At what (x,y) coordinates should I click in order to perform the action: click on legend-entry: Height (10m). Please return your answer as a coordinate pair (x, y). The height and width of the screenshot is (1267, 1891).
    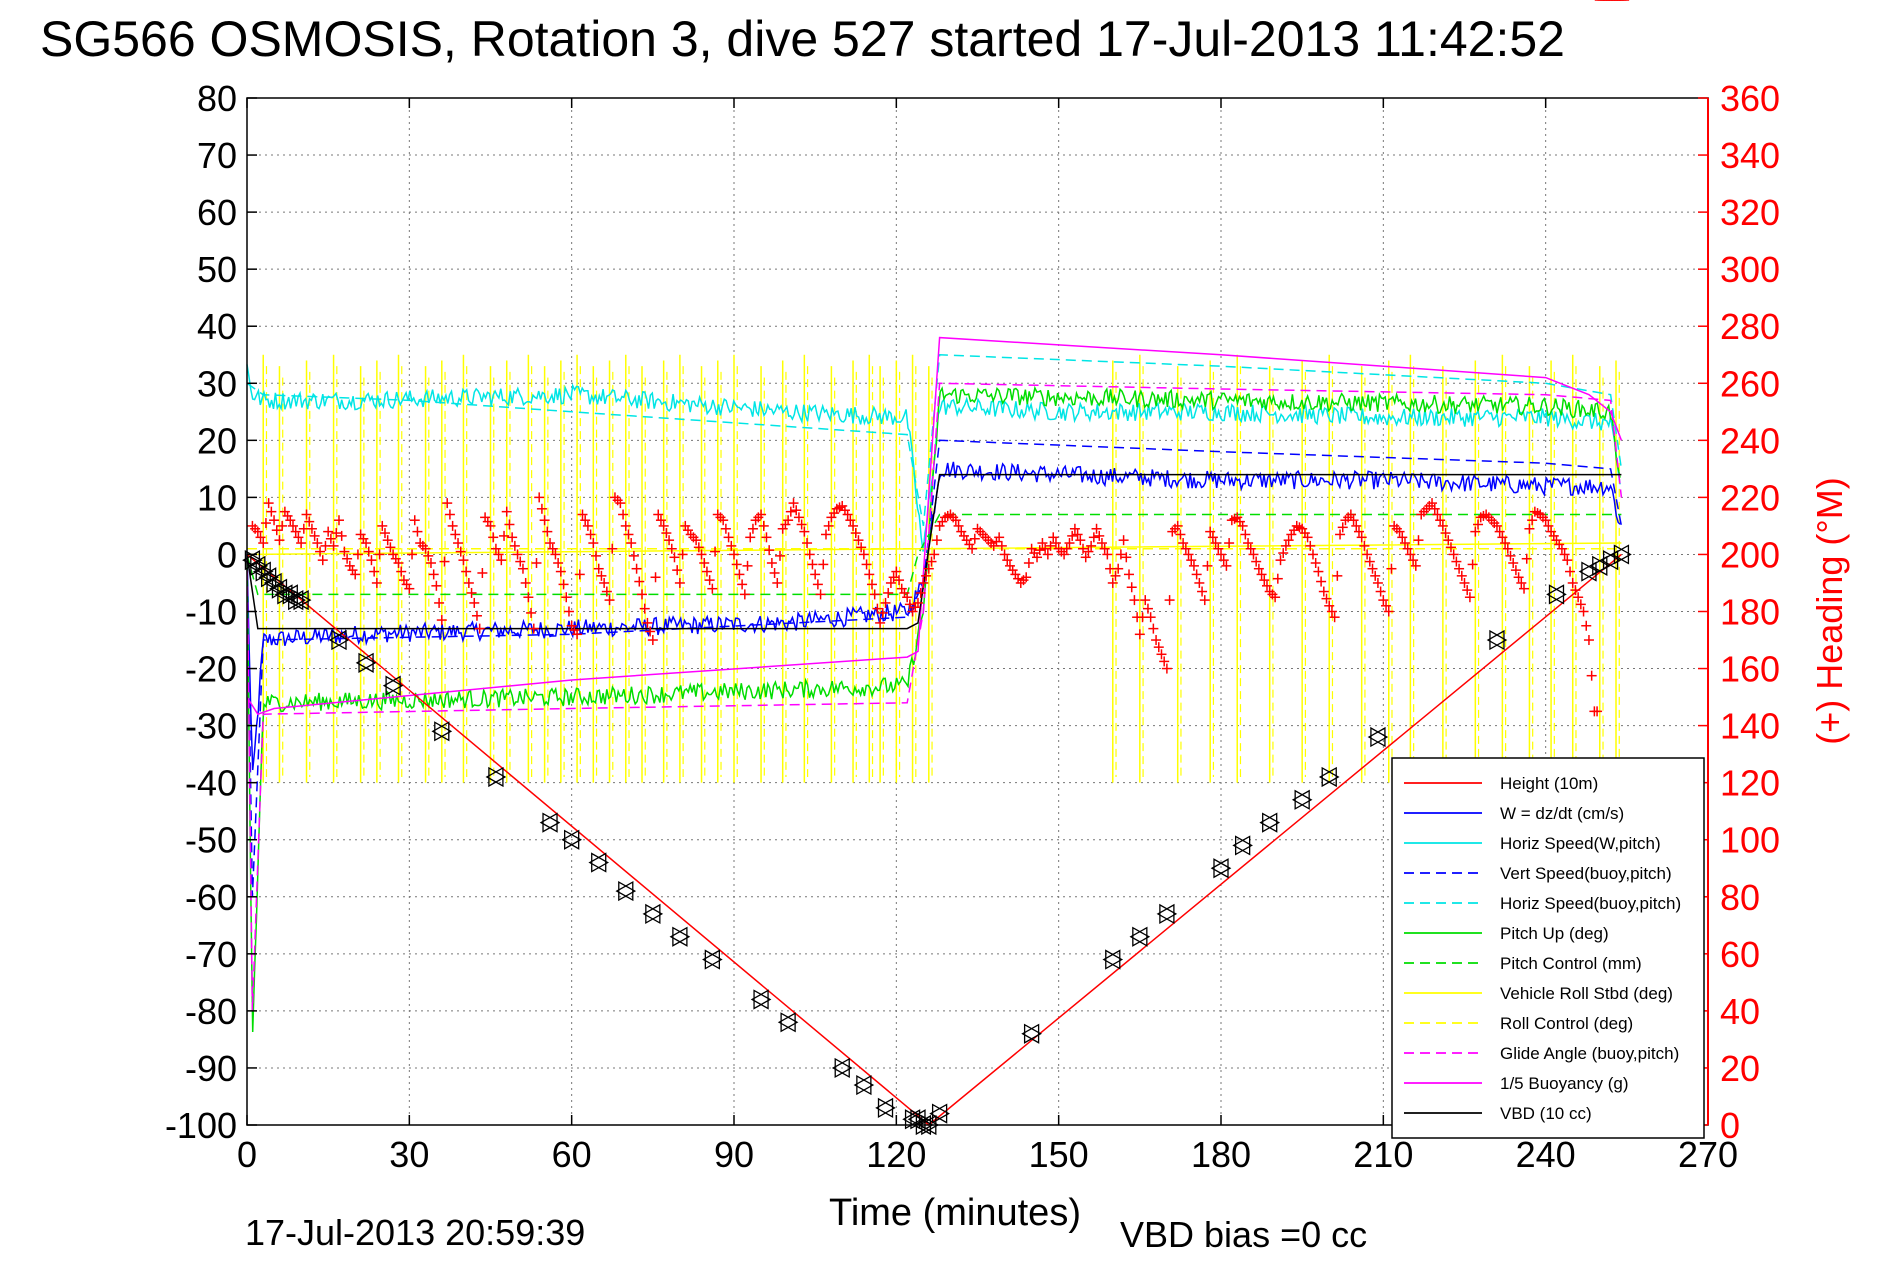
    Looking at the image, I should click on (1549, 783).